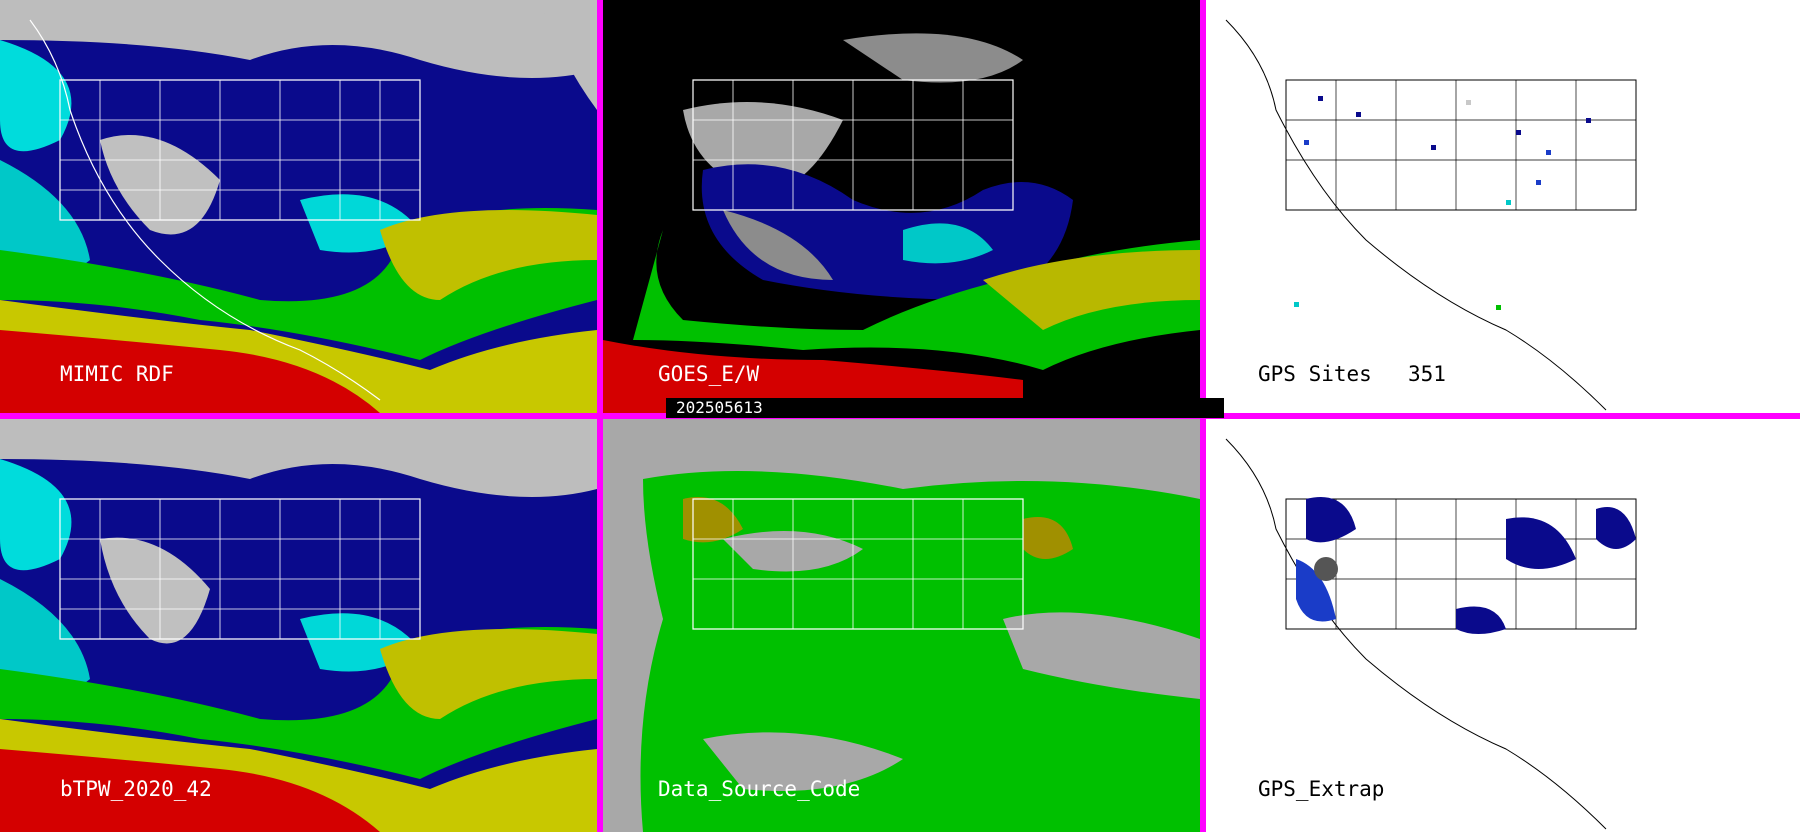 This screenshot has width=1800, height=832. I want to click on panel-label-mimic-rdf: MIMIC RDF, so click(117, 374).